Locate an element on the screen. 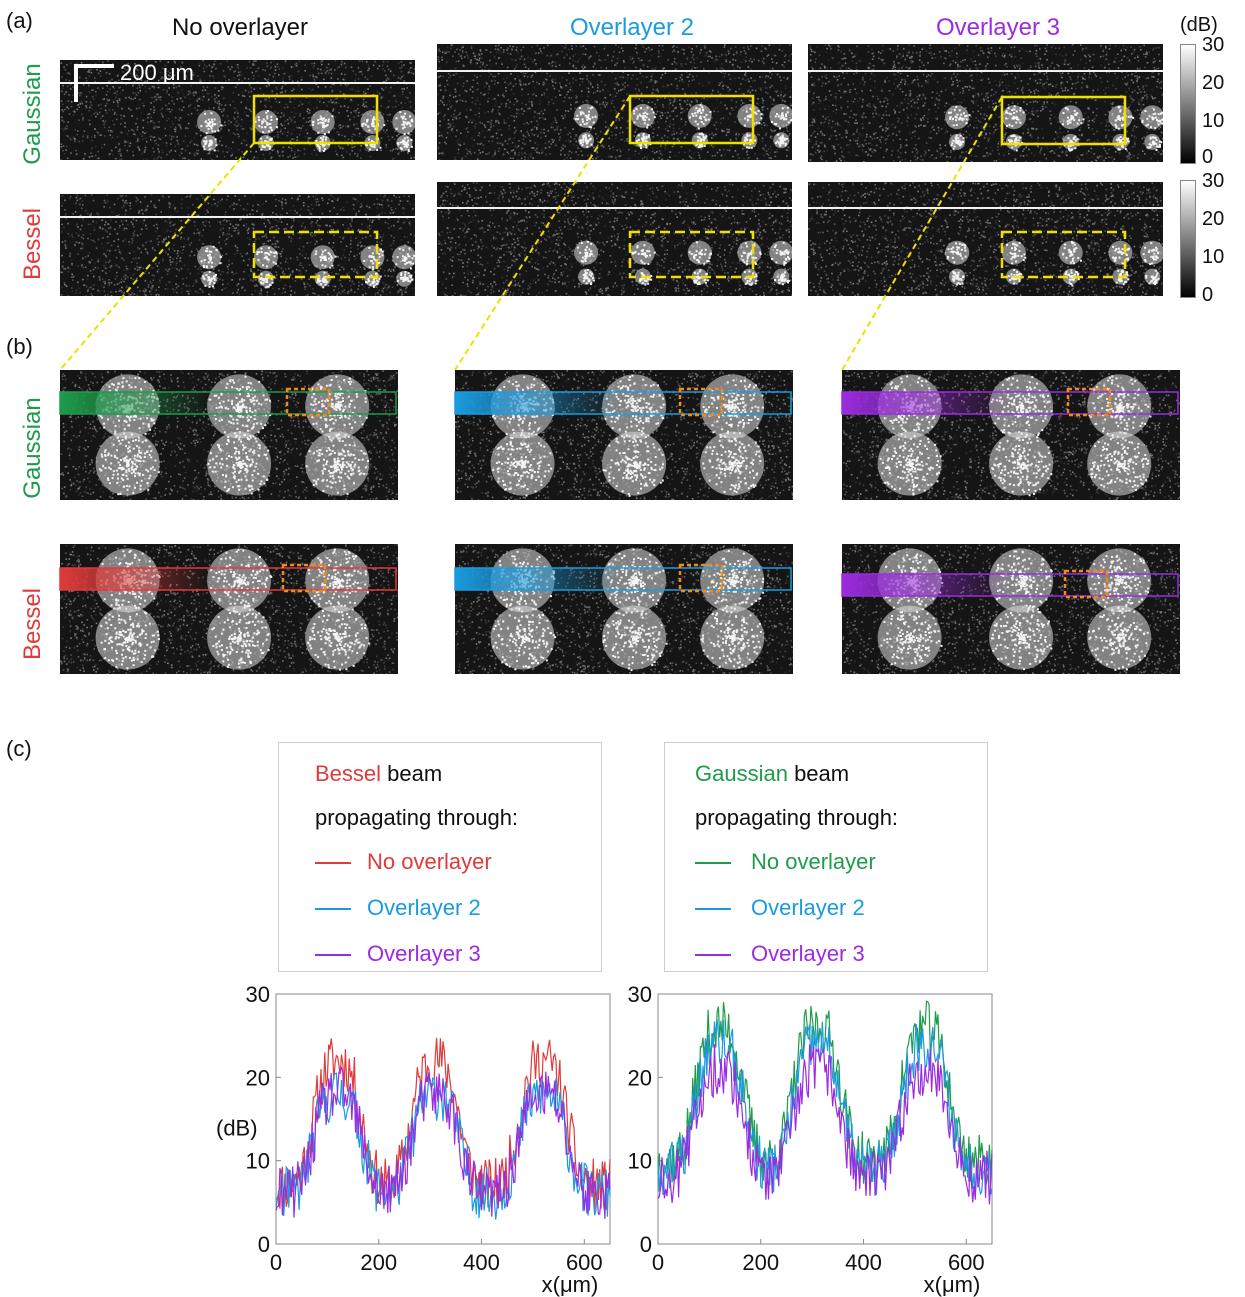 The width and height of the screenshot is (1245, 1297). legend-gaussian-beam-suffix: beam is located at coordinates (818, 773).